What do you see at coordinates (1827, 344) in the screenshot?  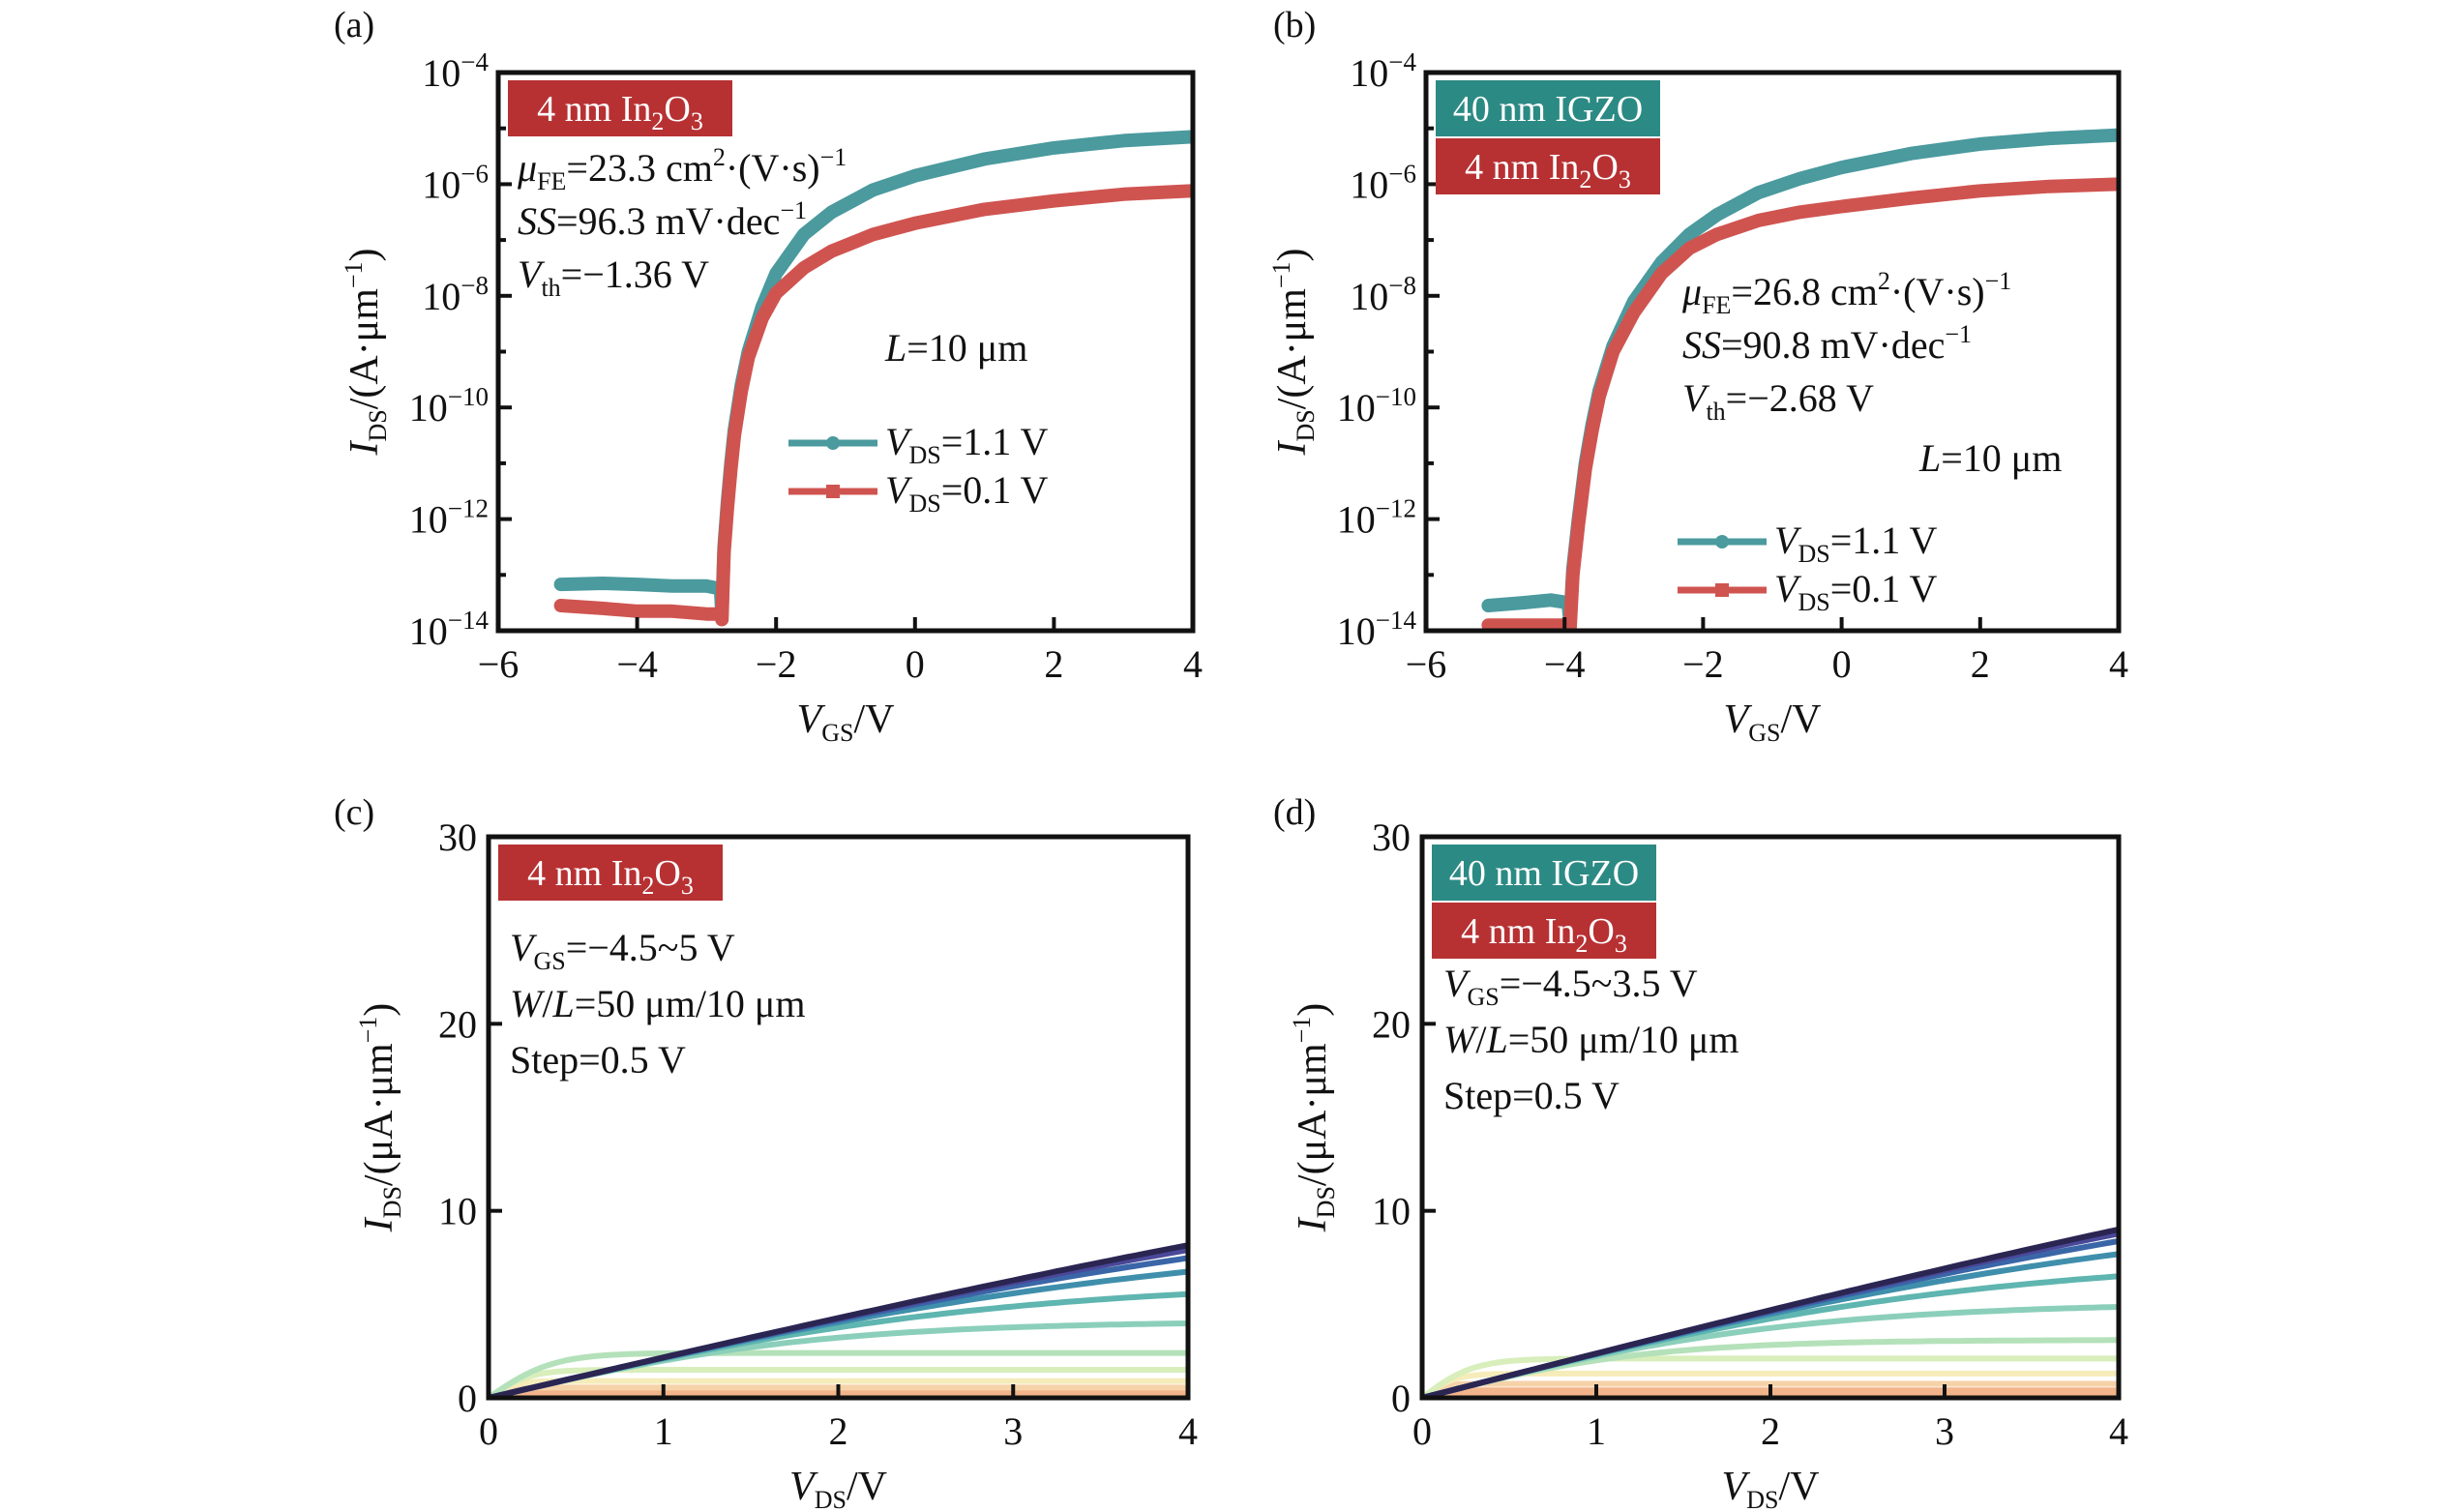 I see `ss-text: SS=90.8 mV·dec−1` at bounding box center [1827, 344].